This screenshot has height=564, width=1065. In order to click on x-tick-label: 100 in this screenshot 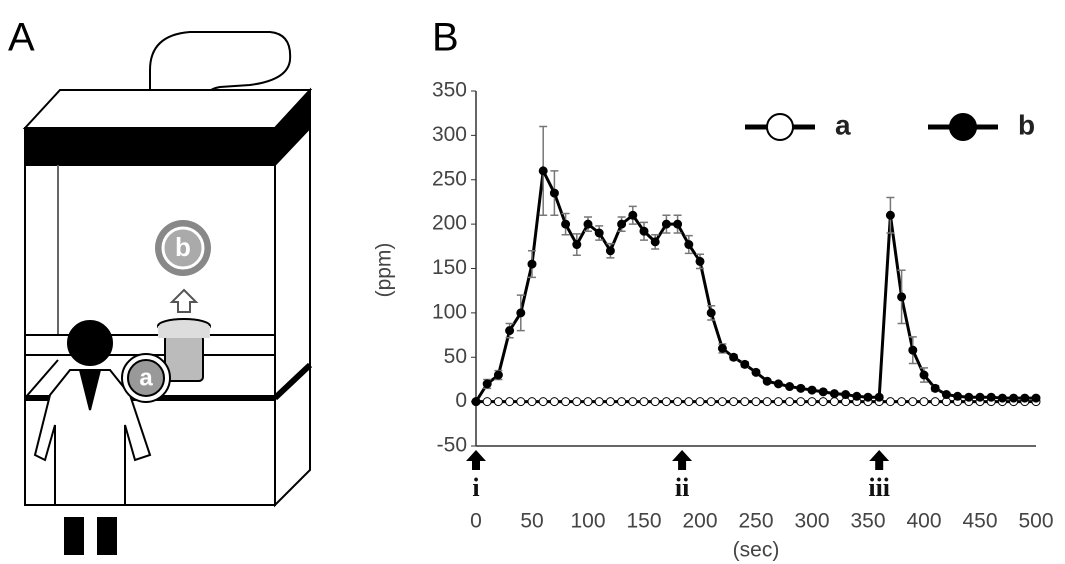, I will do `click(587, 521)`.